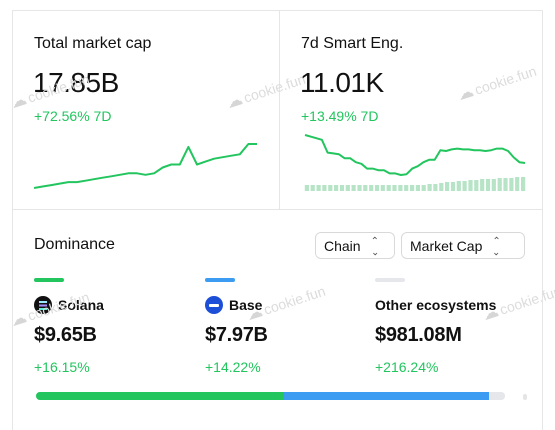  I want to click on solana-logo-icon, so click(43, 305).